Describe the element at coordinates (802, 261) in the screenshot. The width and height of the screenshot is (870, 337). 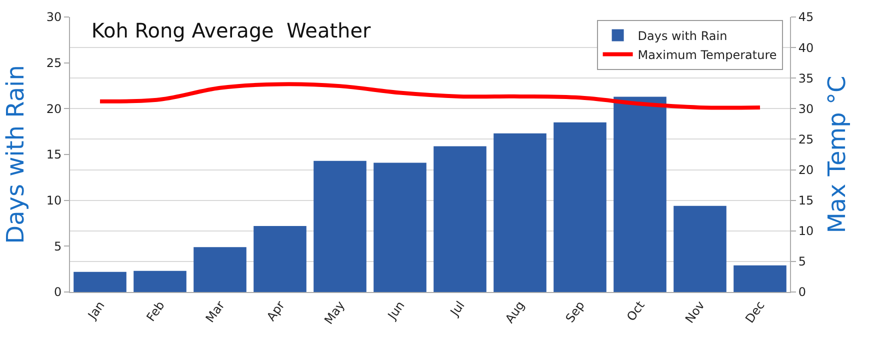
I see `y2-tick-label: 5` at that location.